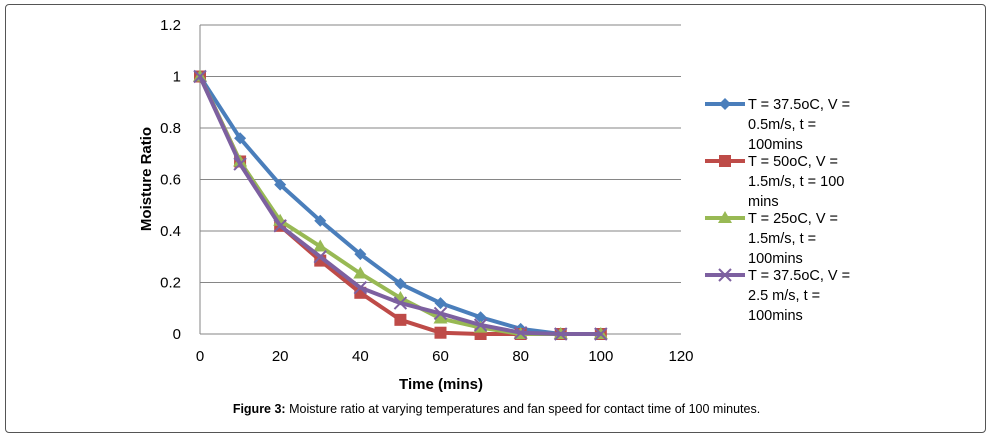 This screenshot has width=993, height=441. What do you see at coordinates (360, 356) in the screenshot?
I see `x-tick-label: 40` at bounding box center [360, 356].